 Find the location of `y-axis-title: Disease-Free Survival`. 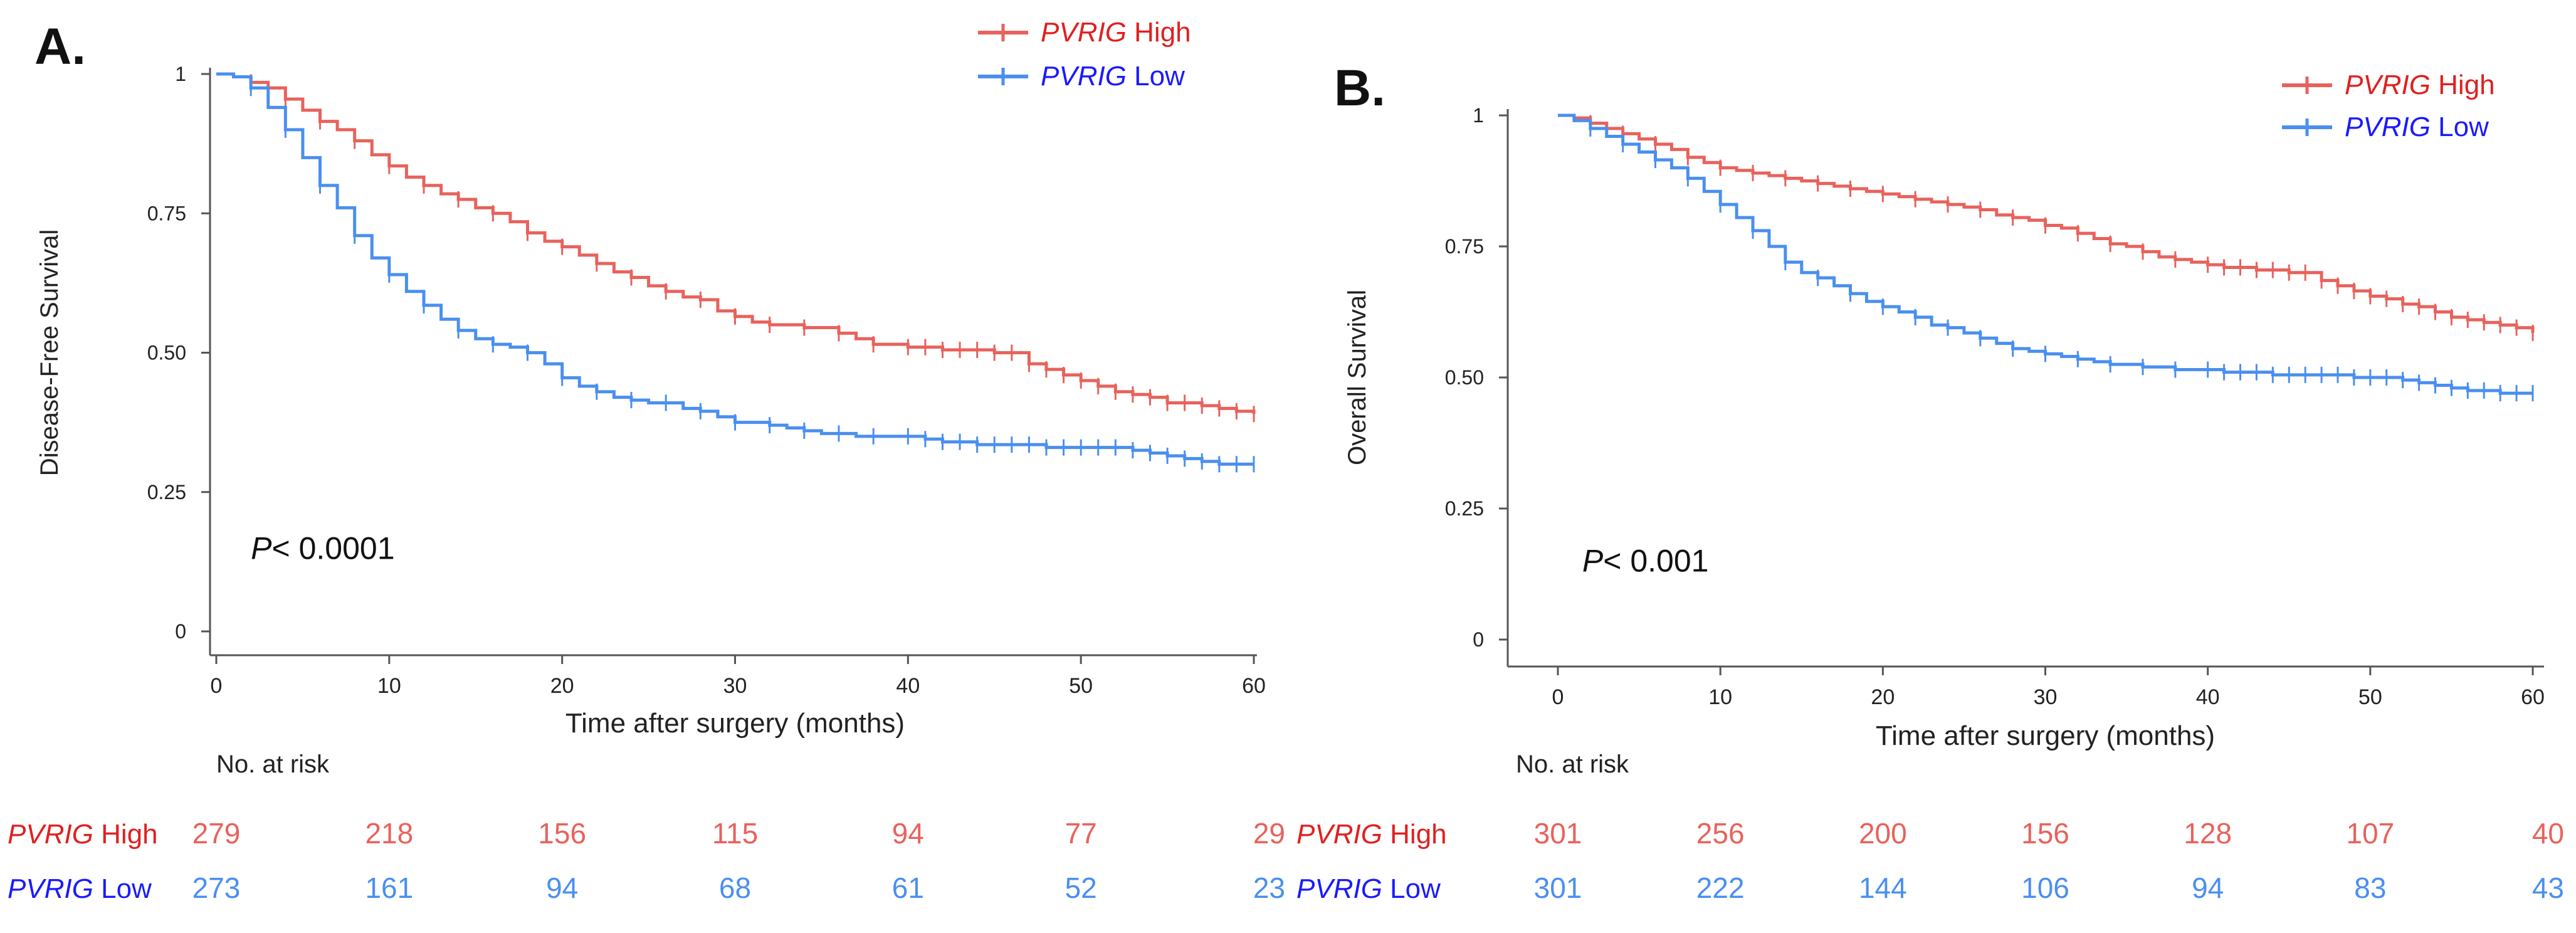

y-axis-title: Disease-Free Survival is located at coordinates (50, 353).